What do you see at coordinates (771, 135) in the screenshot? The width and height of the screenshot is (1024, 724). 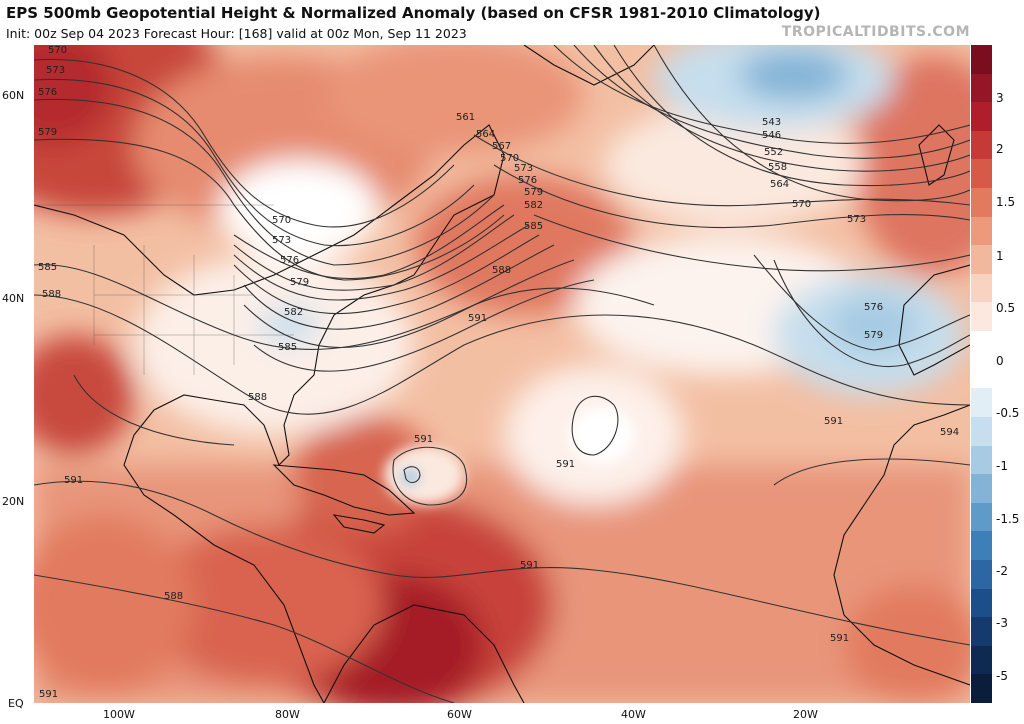 I see `contour-label: 546` at bounding box center [771, 135].